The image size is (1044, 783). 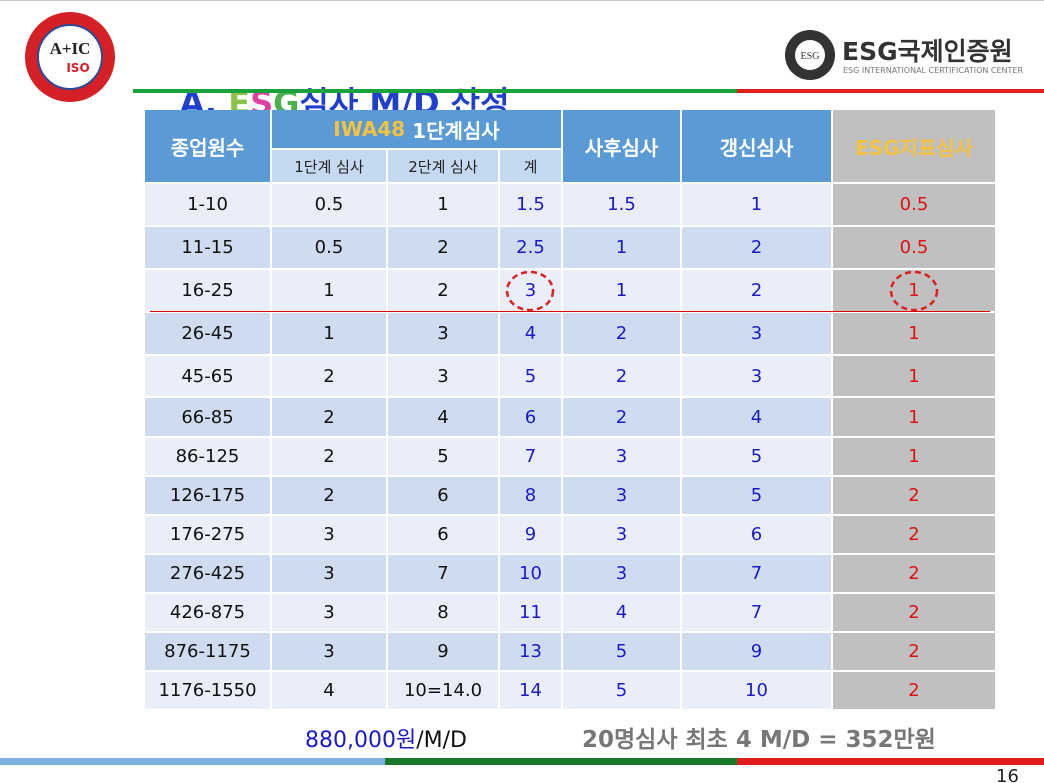 What do you see at coordinates (208, 147) in the screenshot?
I see `header-cell: 종업원수` at bounding box center [208, 147].